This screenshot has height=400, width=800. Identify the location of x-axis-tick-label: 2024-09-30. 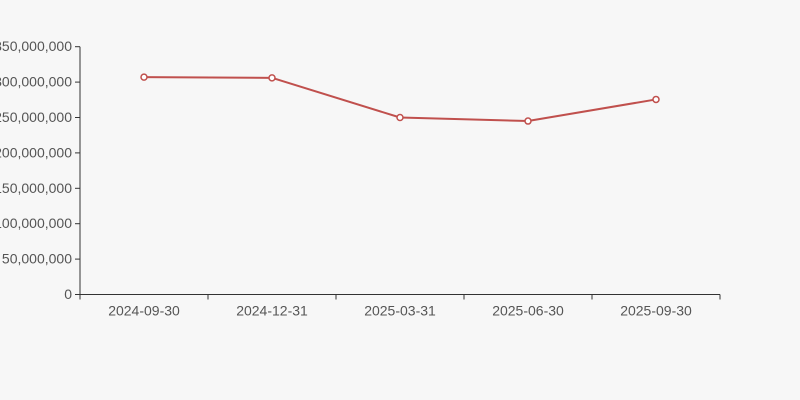
(144, 311).